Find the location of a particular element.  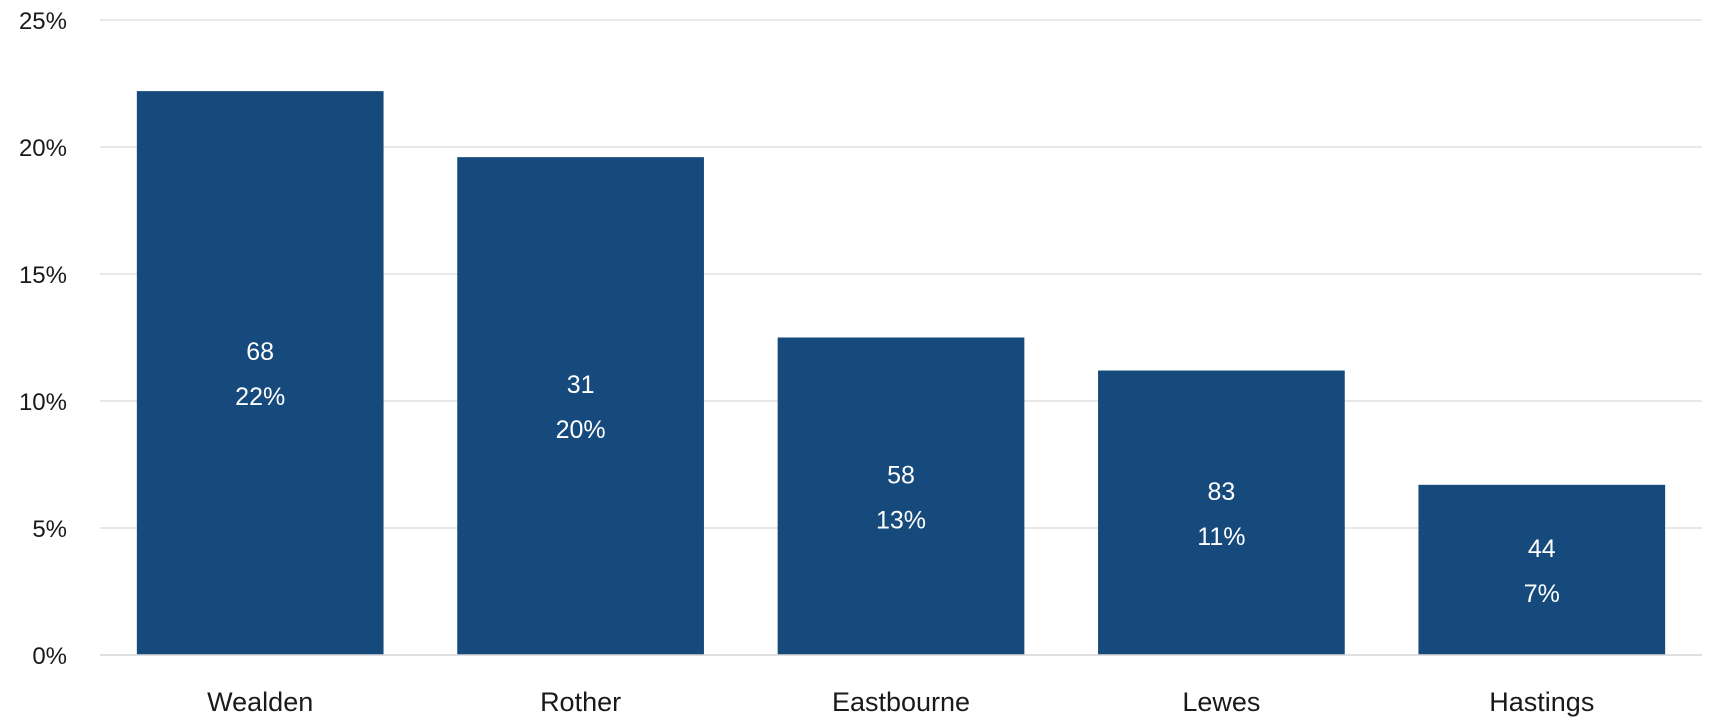

bar-percent-label: 7% is located at coordinates (1542, 594).